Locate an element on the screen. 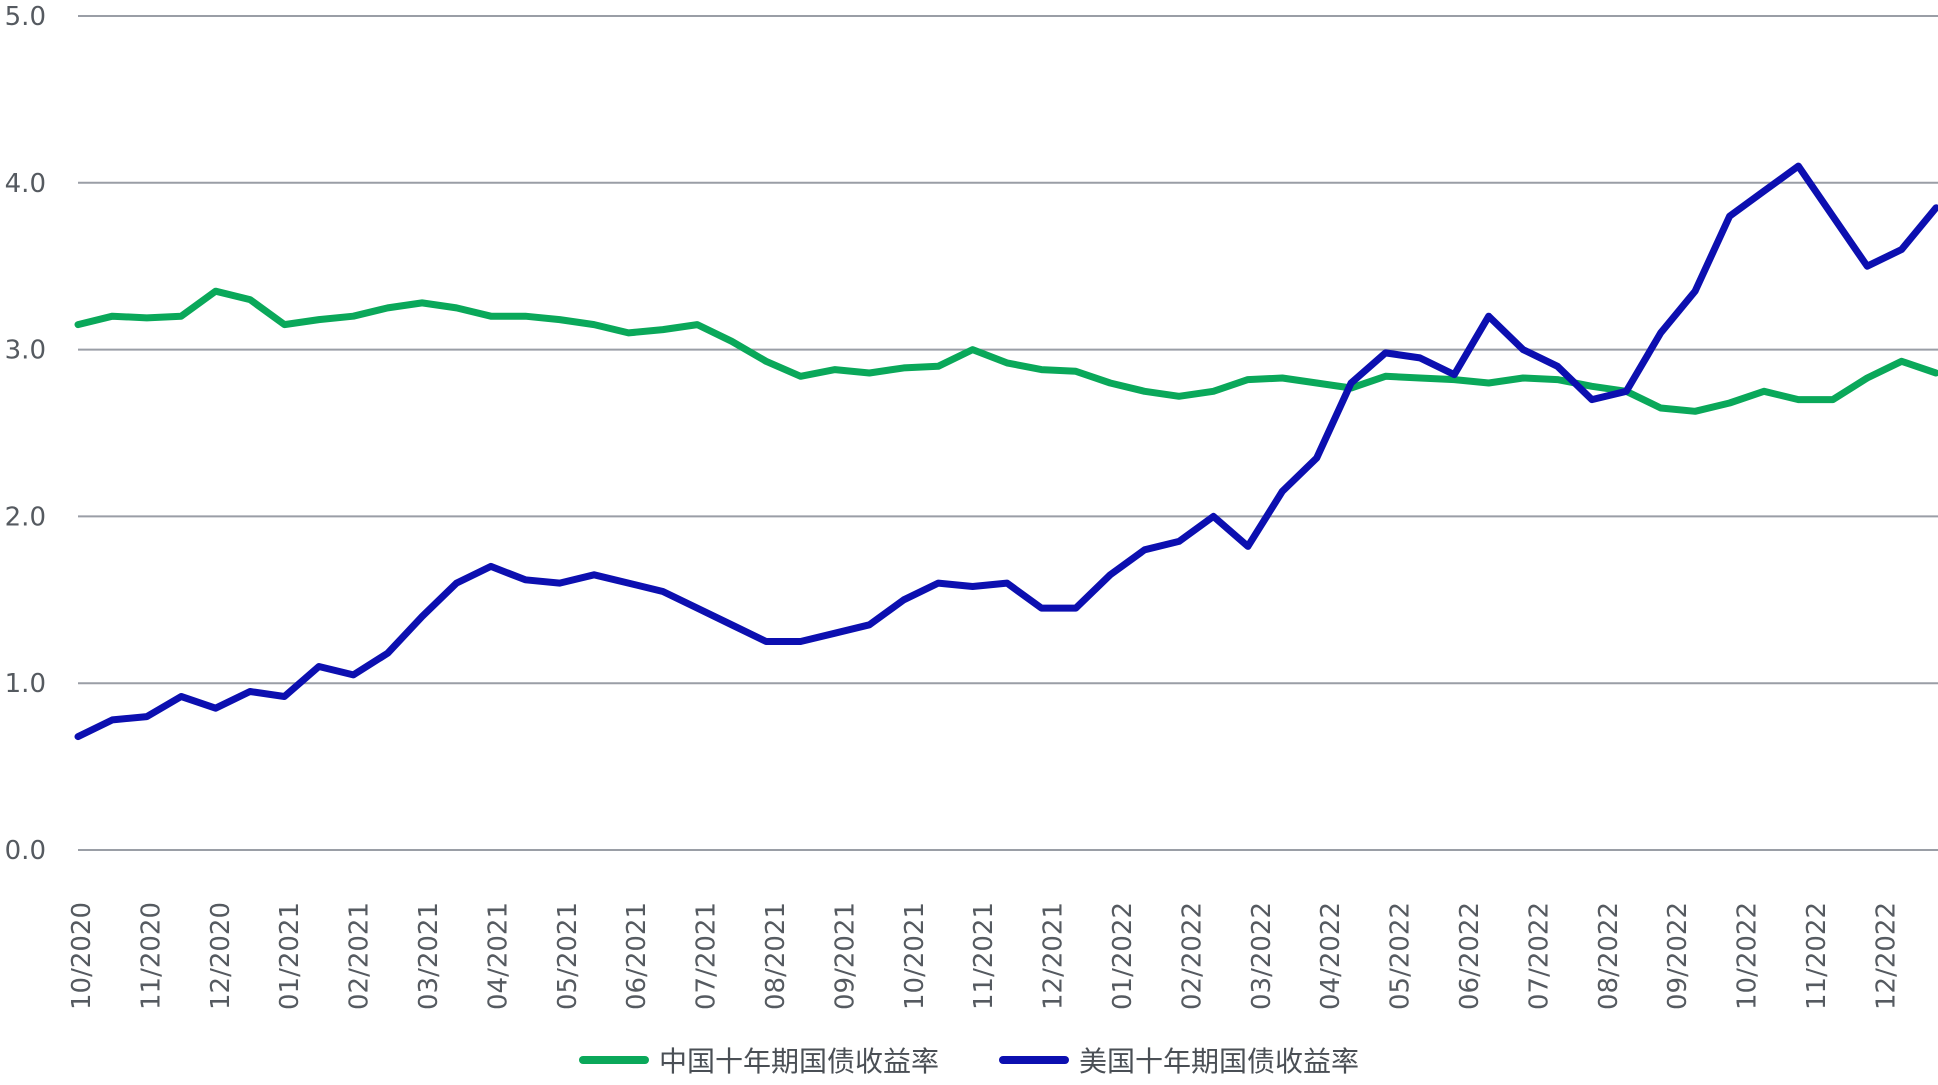  x-tick-label: 01/2022 is located at coordinates (1123, 956).